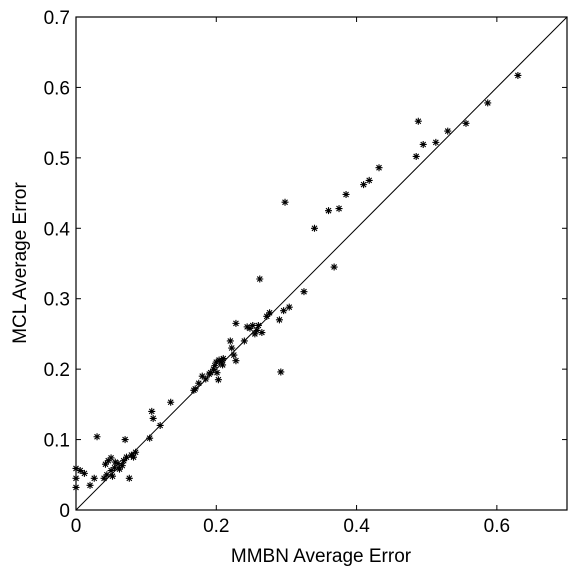 The image size is (568, 573). I want to click on y-tick-label: 0.1, so click(57, 441).